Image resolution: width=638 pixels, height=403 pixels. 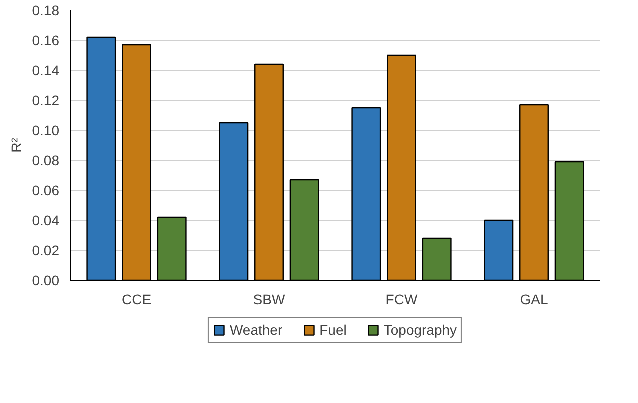 What do you see at coordinates (46, 160) in the screenshot?
I see `y-tick-label: 0.08` at bounding box center [46, 160].